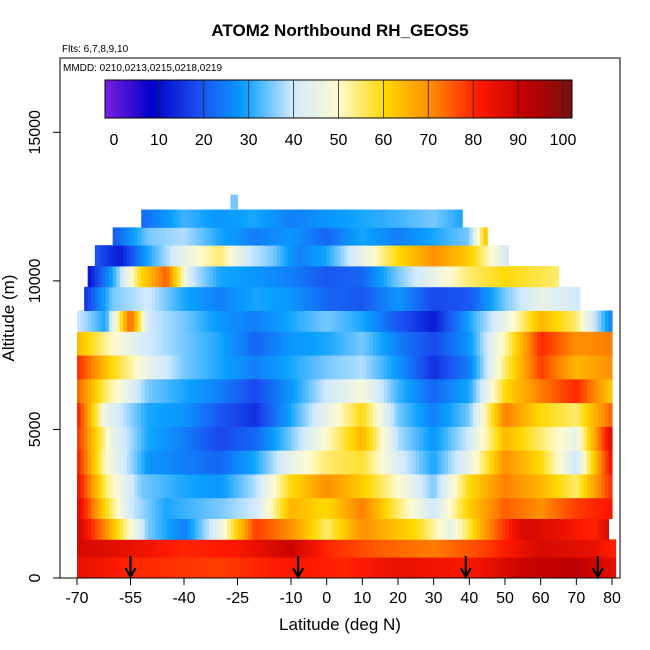 The width and height of the screenshot is (650, 650). What do you see at coordinates (428, 140) in the screenshot?
I see `colorbar-tick-label: 70` at bounding box center [428, 140].